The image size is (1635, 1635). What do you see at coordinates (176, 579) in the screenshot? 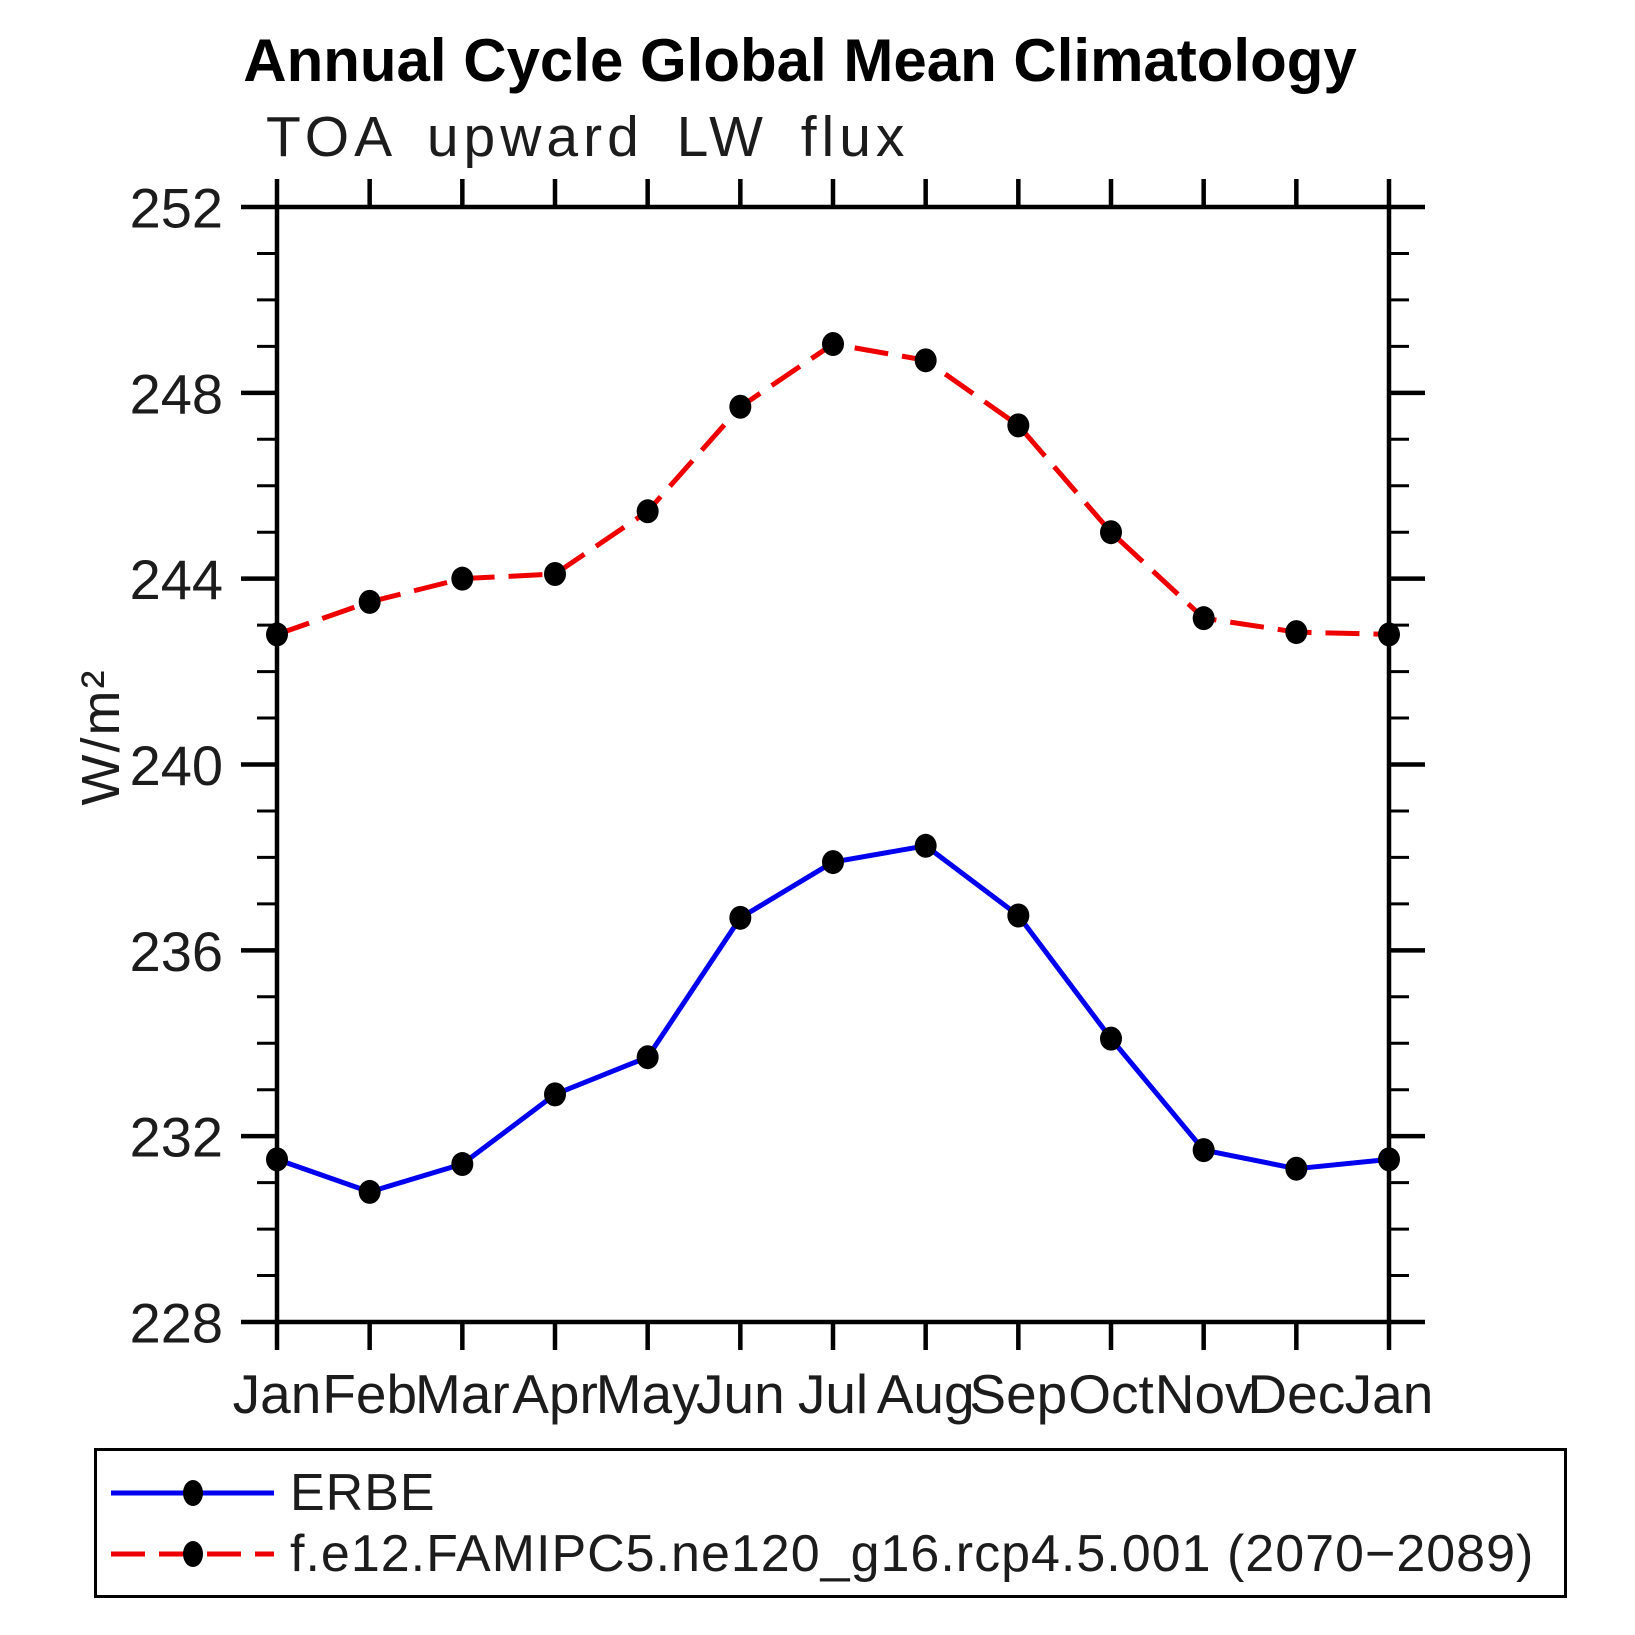
I see `y-tick-label: 244` at bounding box center [176, 579].